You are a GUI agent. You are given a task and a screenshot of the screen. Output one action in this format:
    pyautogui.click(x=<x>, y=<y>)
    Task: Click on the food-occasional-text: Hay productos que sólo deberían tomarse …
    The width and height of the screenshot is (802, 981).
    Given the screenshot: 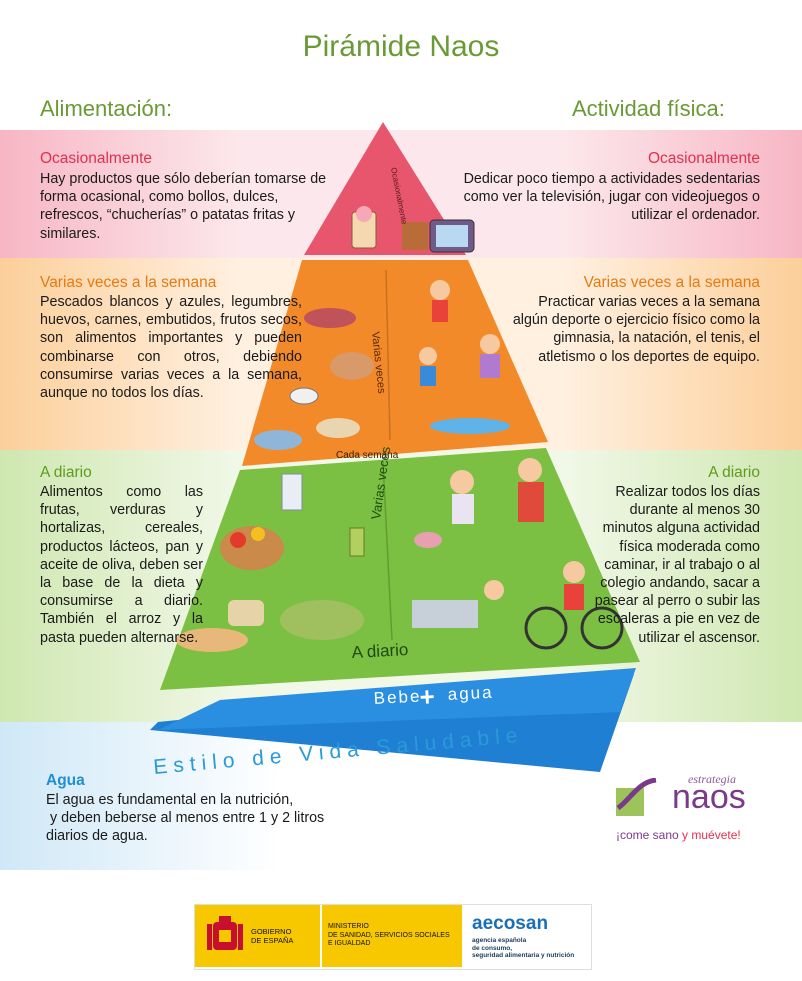 What is the action you would take?
    pyautogui.click(x=183, y=206)
    